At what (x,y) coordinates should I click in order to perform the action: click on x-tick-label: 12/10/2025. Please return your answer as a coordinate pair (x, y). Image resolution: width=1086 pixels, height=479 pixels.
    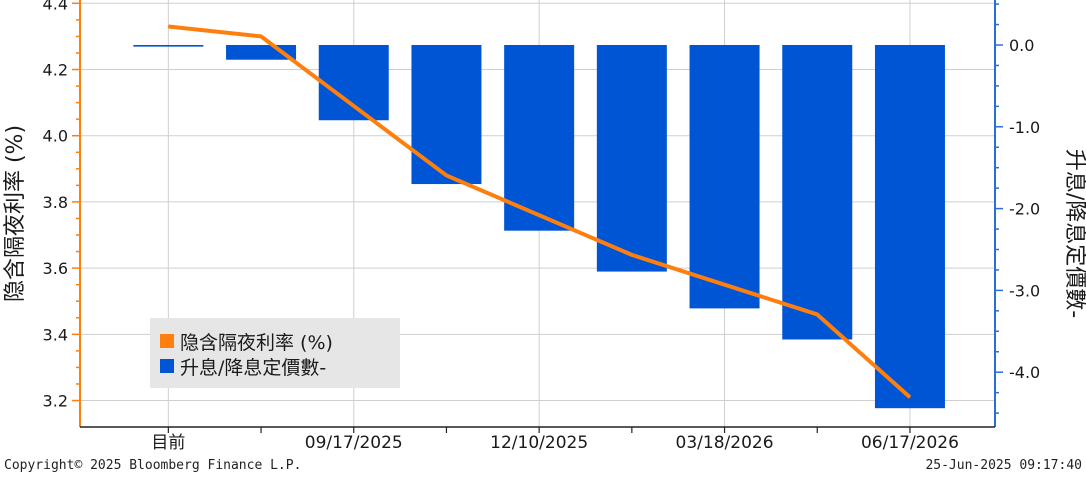
    Looking at the image, I should click on (539, 443).